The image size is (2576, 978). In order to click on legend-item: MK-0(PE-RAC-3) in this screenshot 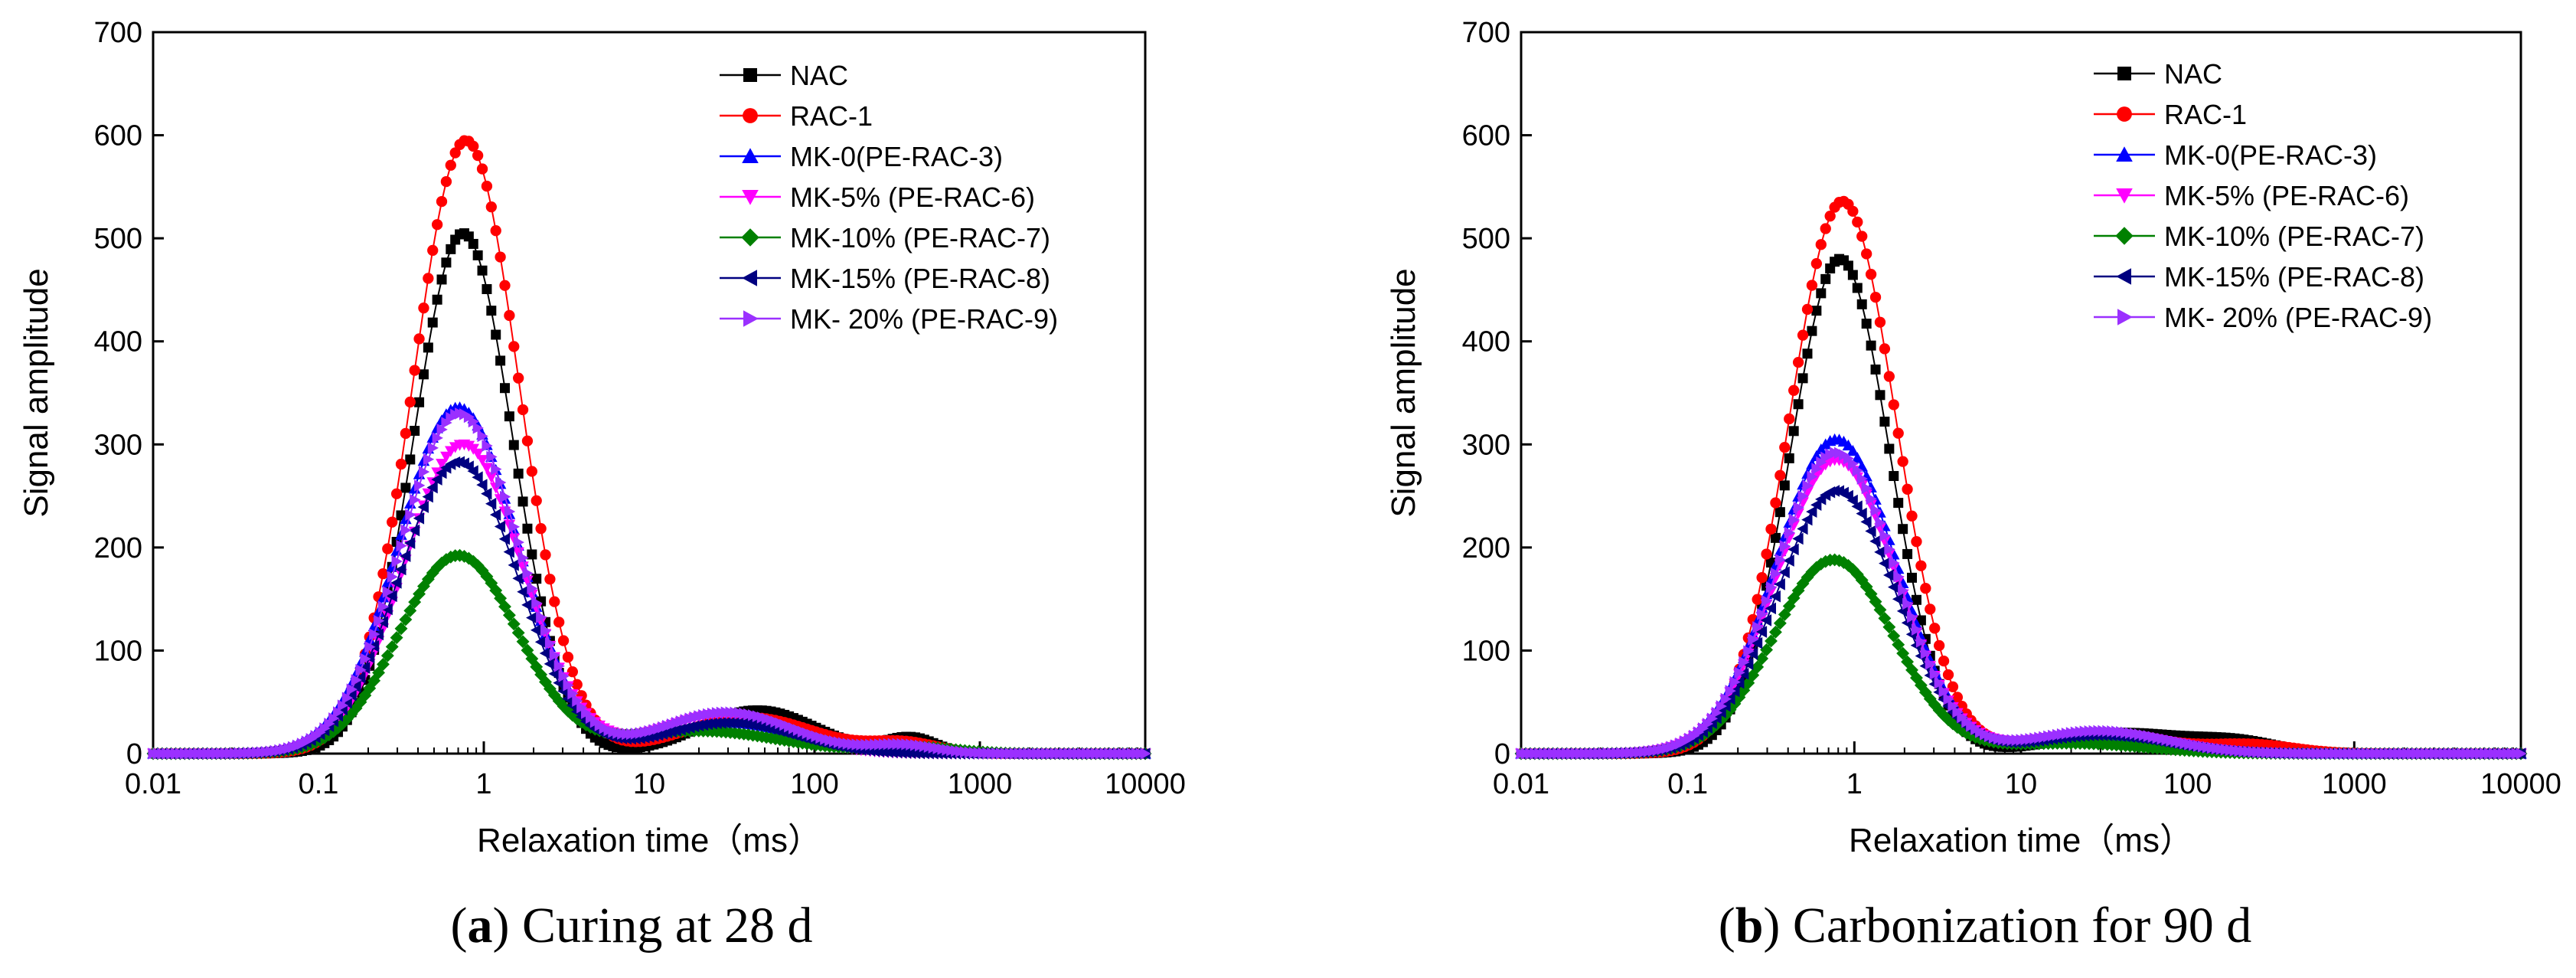, I will do `click(861, 156)`.